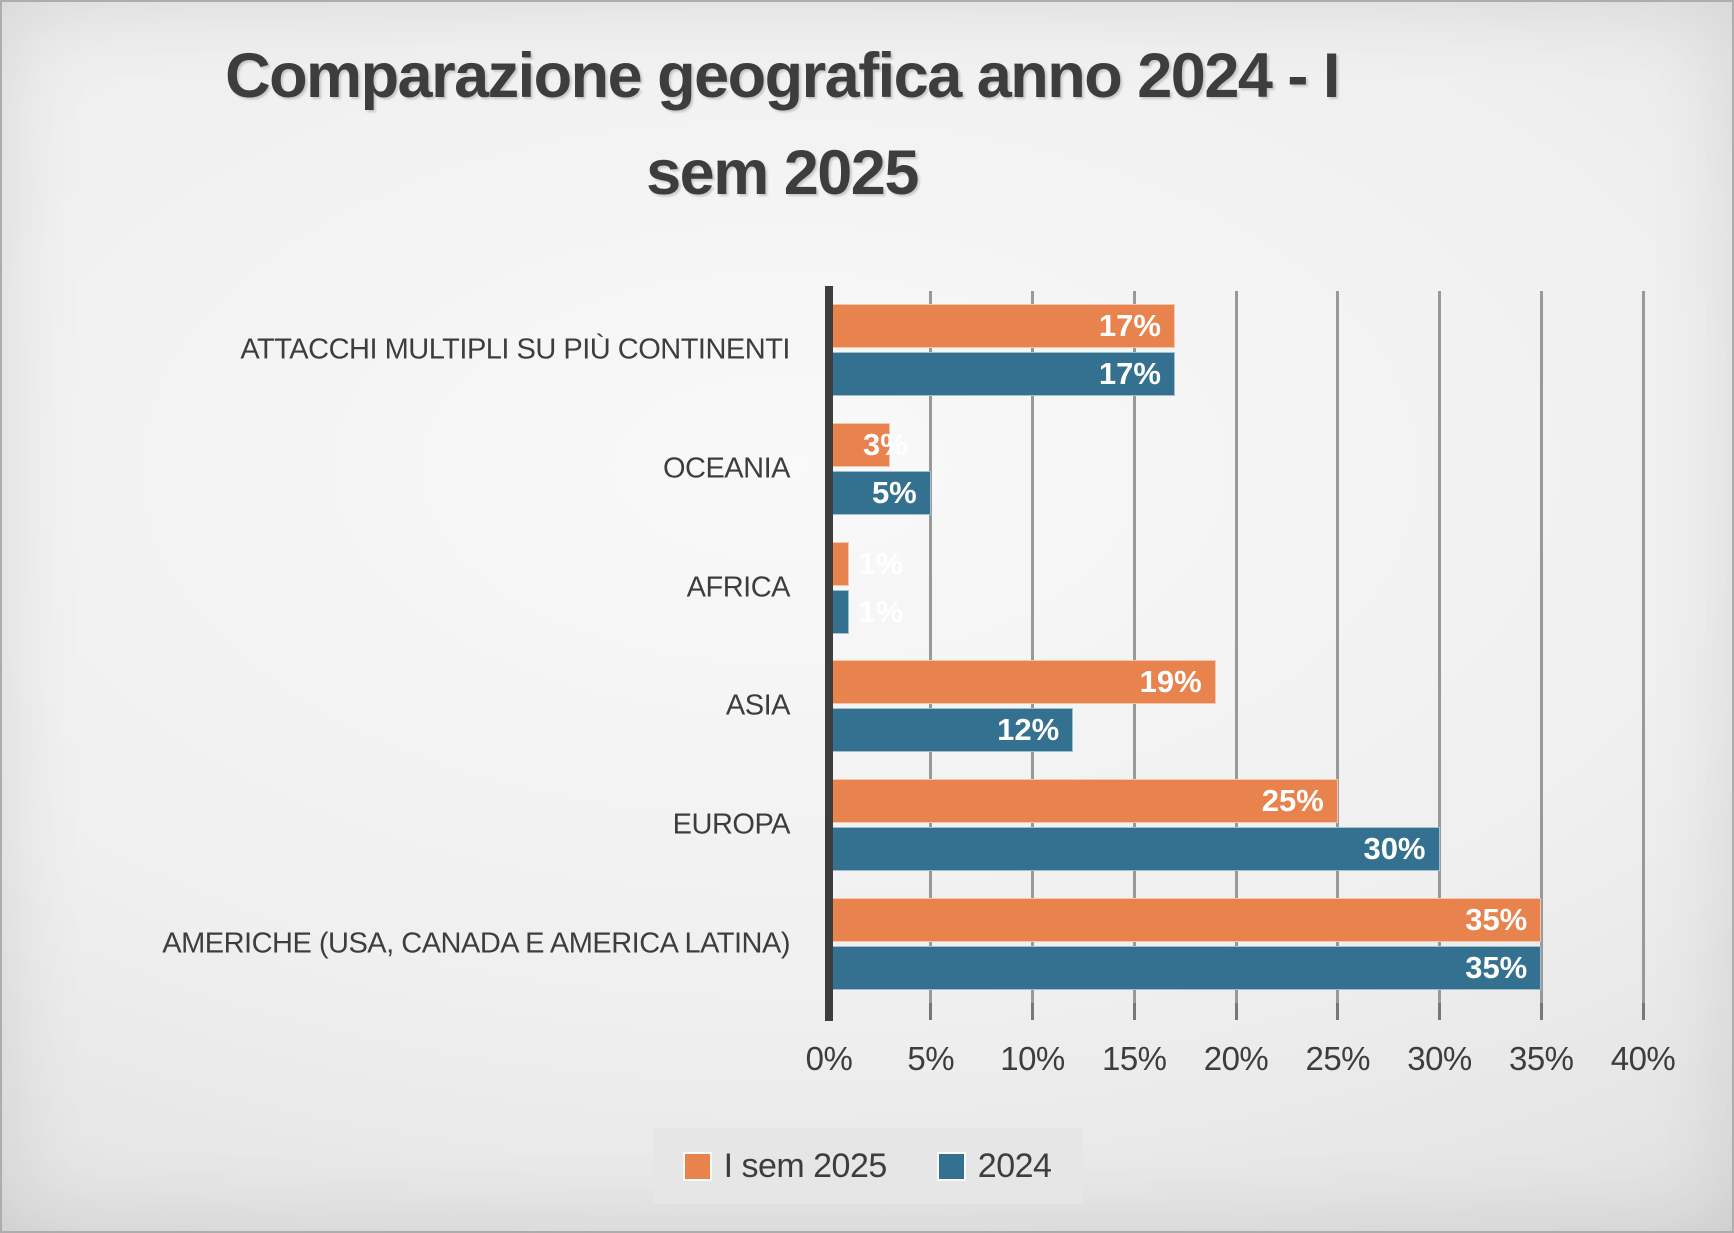 The height and width of the screenshot is (1233, 1734). I want to click on bar-asia-2024: 12%, so click(951, 730).